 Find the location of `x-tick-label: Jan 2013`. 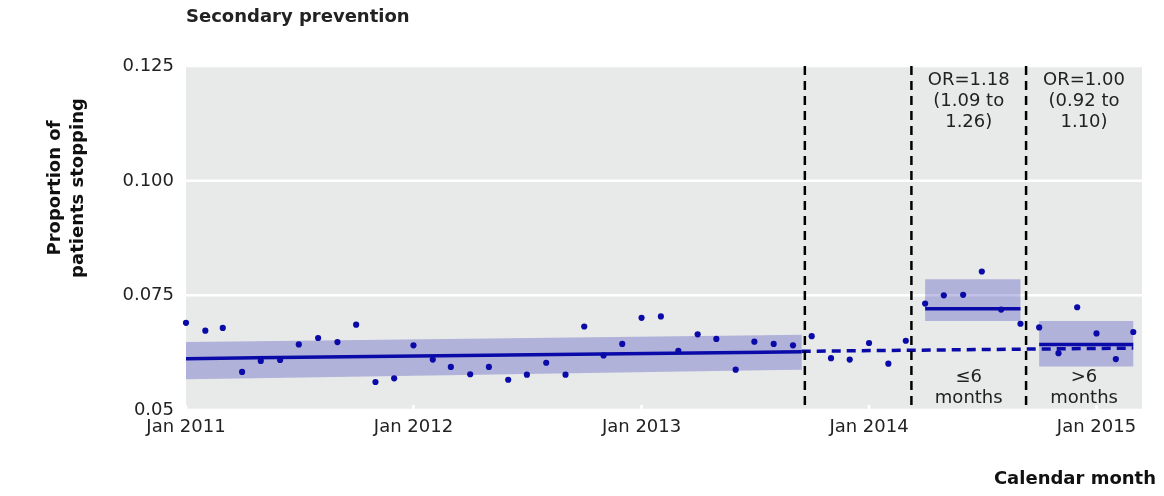

x-tick-label: Jan 2013 is located at coordinates (641, 425).